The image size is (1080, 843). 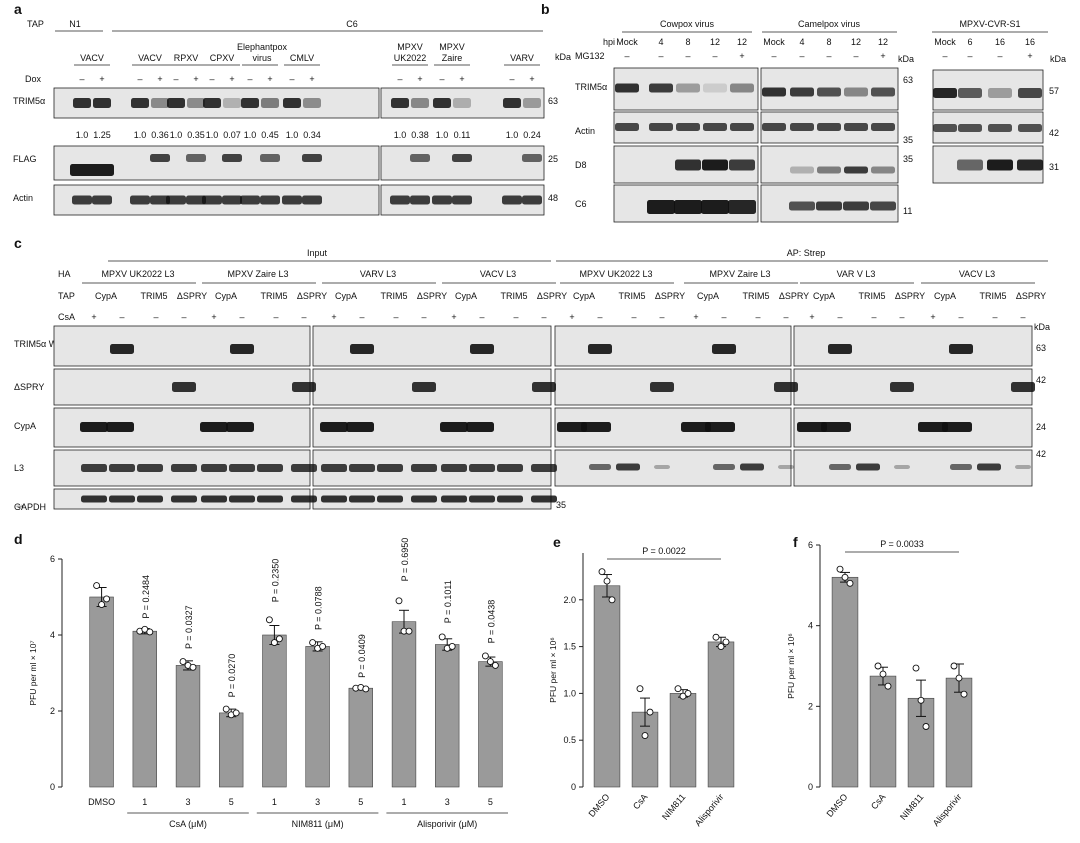 What do you see at coordinates (969, 42) in the screenshot?
I see `hpi-value: 6` at bounding box center [969, 42].